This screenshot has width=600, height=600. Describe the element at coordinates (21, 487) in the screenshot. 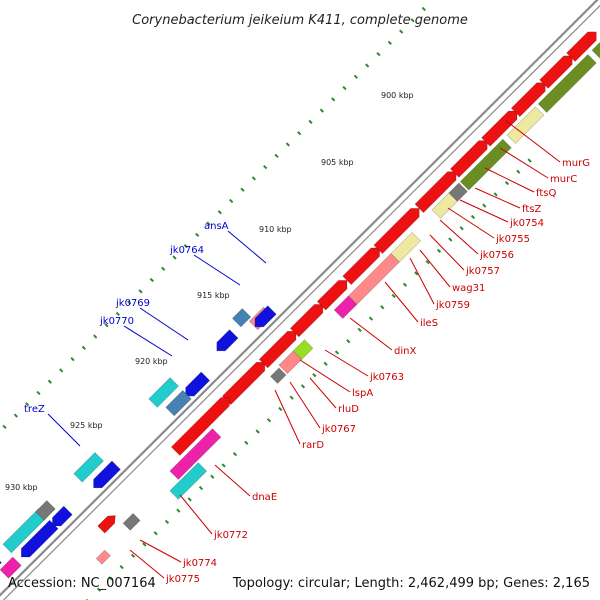

I see `kbp-label: 930 kbp` at that location.